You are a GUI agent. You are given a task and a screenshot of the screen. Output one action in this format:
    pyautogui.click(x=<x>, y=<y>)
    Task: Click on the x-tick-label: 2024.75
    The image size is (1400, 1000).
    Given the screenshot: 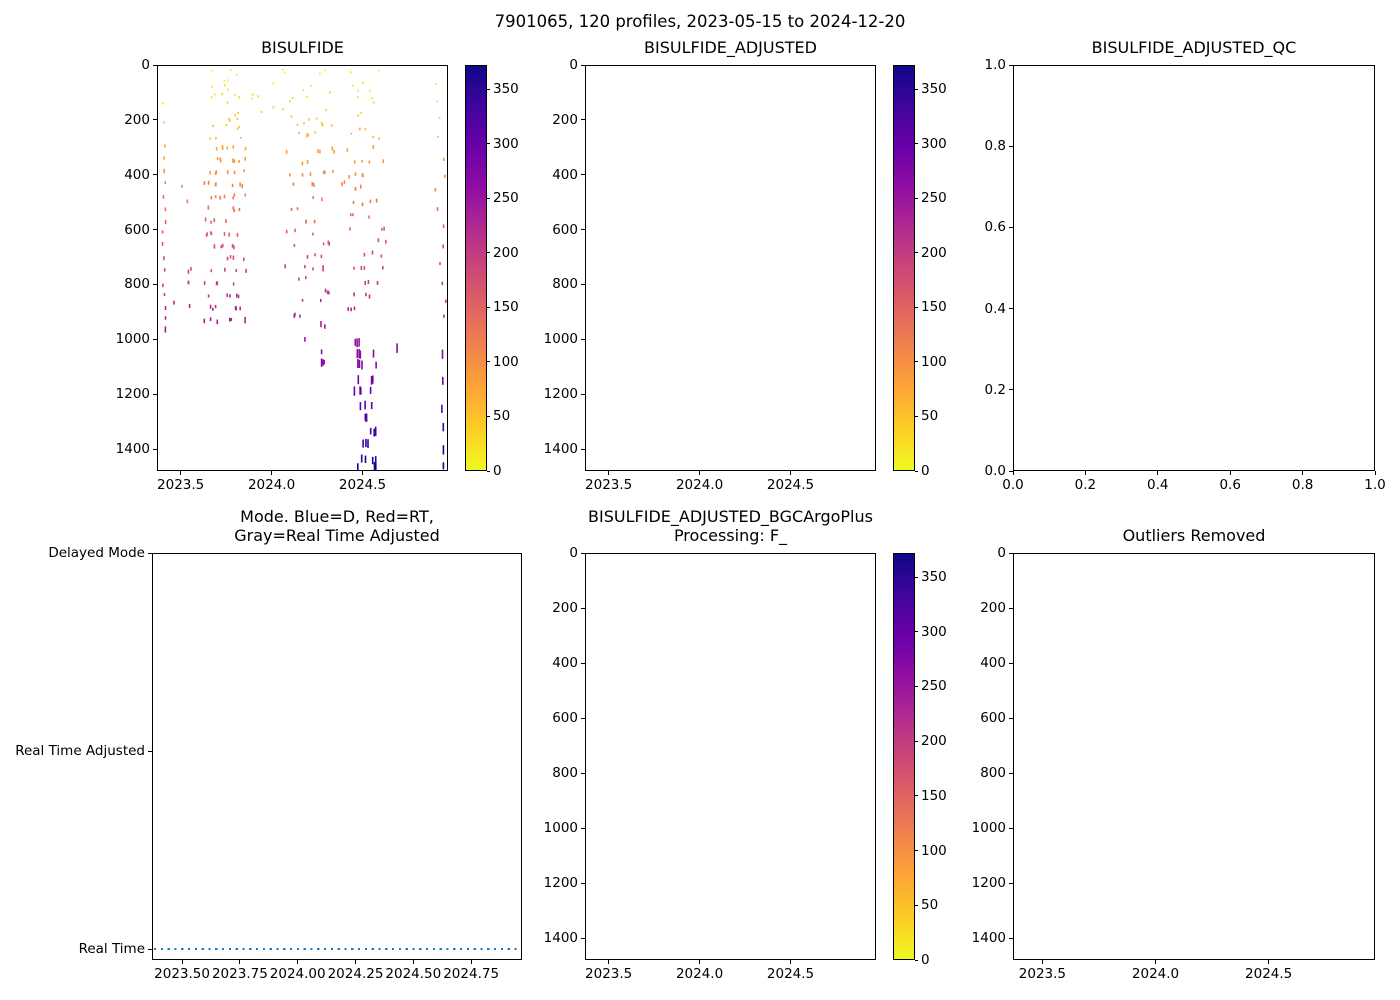 What is the action you would take?
    pyautogui.click(x=471, y=974)
    